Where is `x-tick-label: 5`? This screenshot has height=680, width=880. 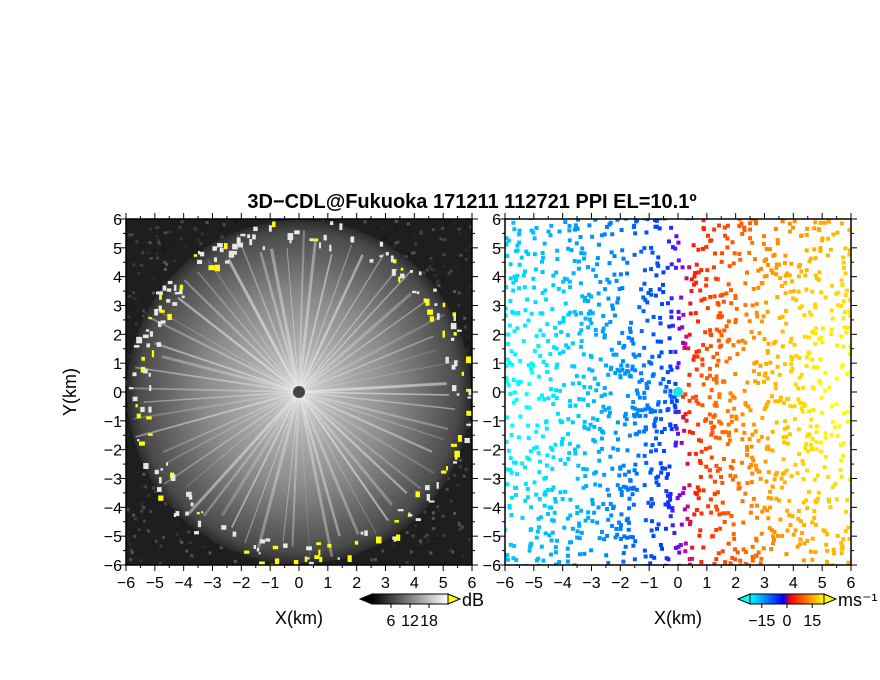 x-tick-label: 5 is located at coordinates (443, 583).